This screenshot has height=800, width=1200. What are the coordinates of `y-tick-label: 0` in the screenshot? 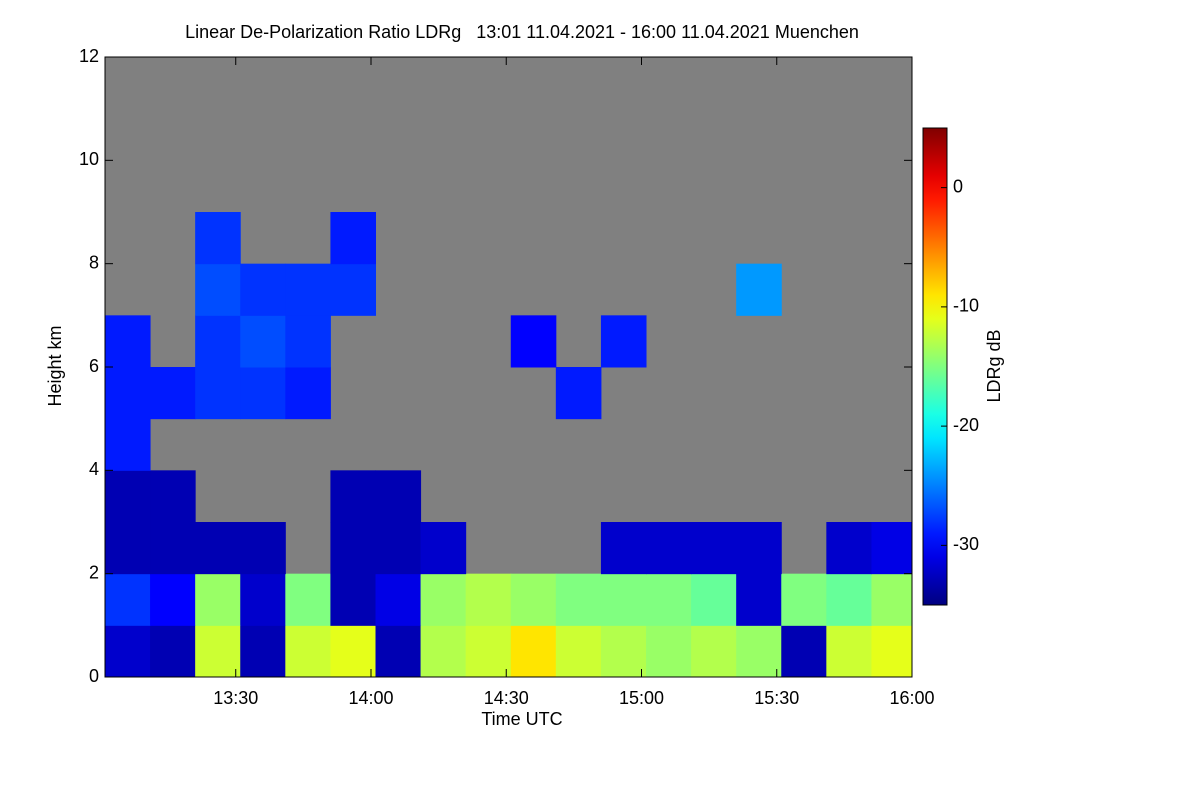 It's located at (94, 676).